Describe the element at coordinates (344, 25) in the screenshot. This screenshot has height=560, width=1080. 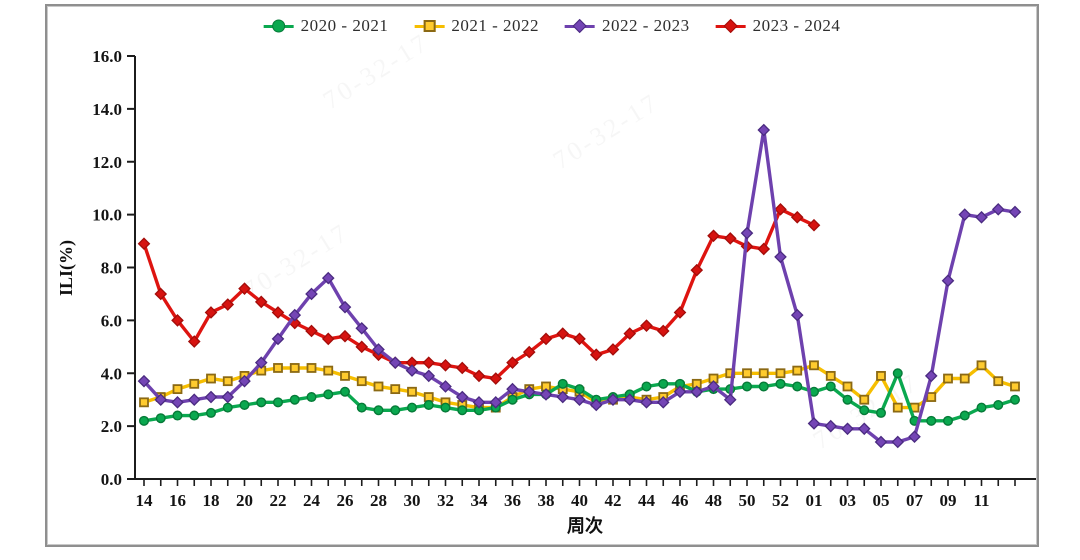
I see `legend-label: 2020 - 2021` at that location.